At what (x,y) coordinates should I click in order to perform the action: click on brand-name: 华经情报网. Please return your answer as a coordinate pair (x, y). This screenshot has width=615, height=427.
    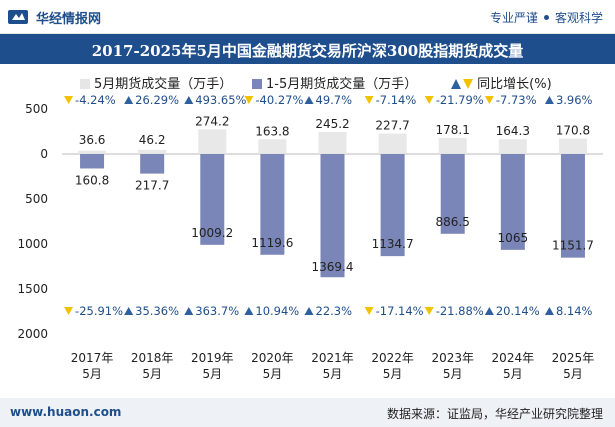
    Looking at the image, I should click on (69, 19).